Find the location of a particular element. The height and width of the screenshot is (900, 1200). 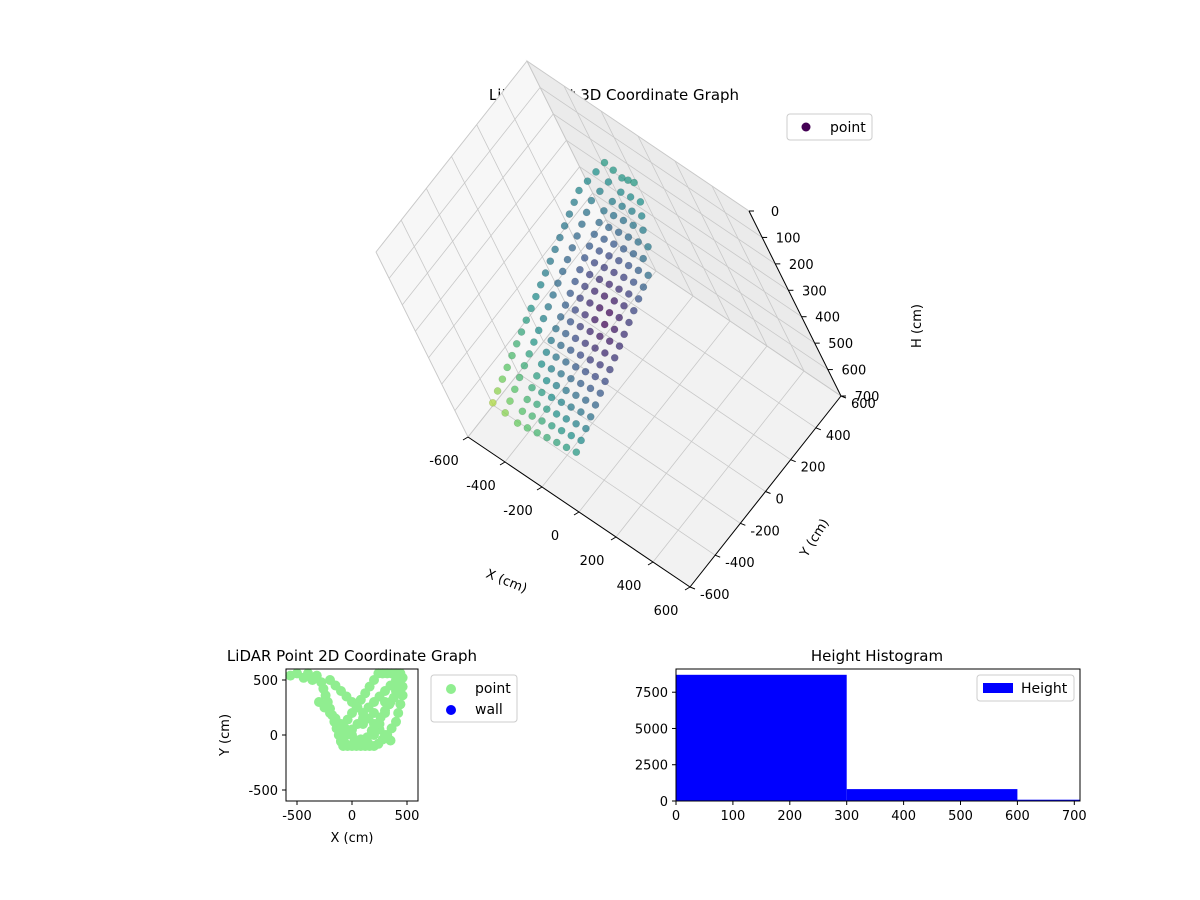

chart-3d-xtick-label: -600 is located at coordinates (444, 461).